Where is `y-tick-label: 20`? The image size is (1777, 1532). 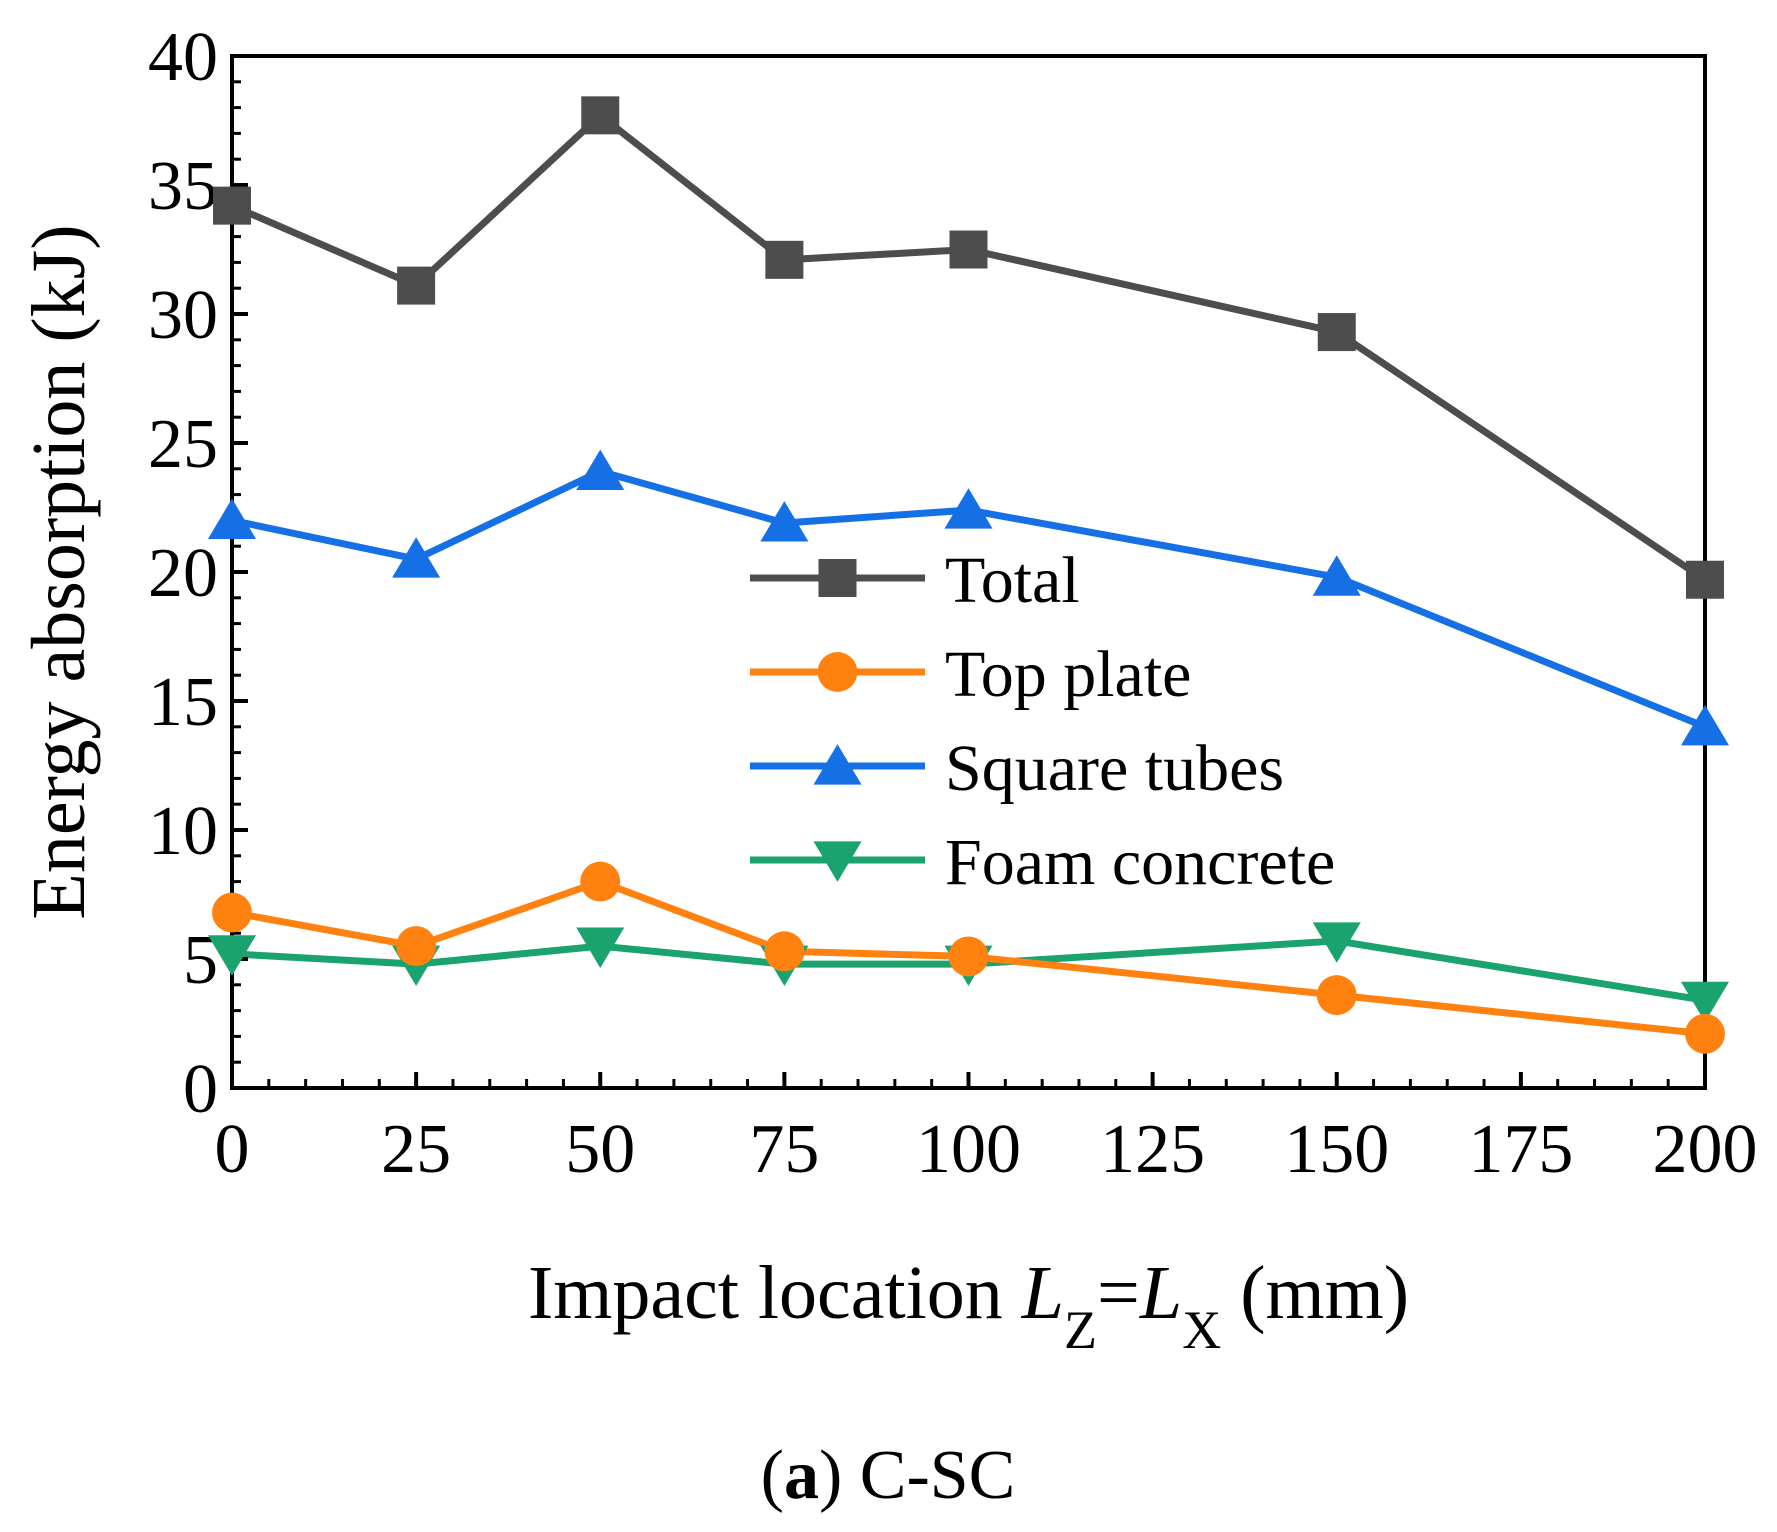 y-tick-label: 20 is located at coordinates (183, 573).